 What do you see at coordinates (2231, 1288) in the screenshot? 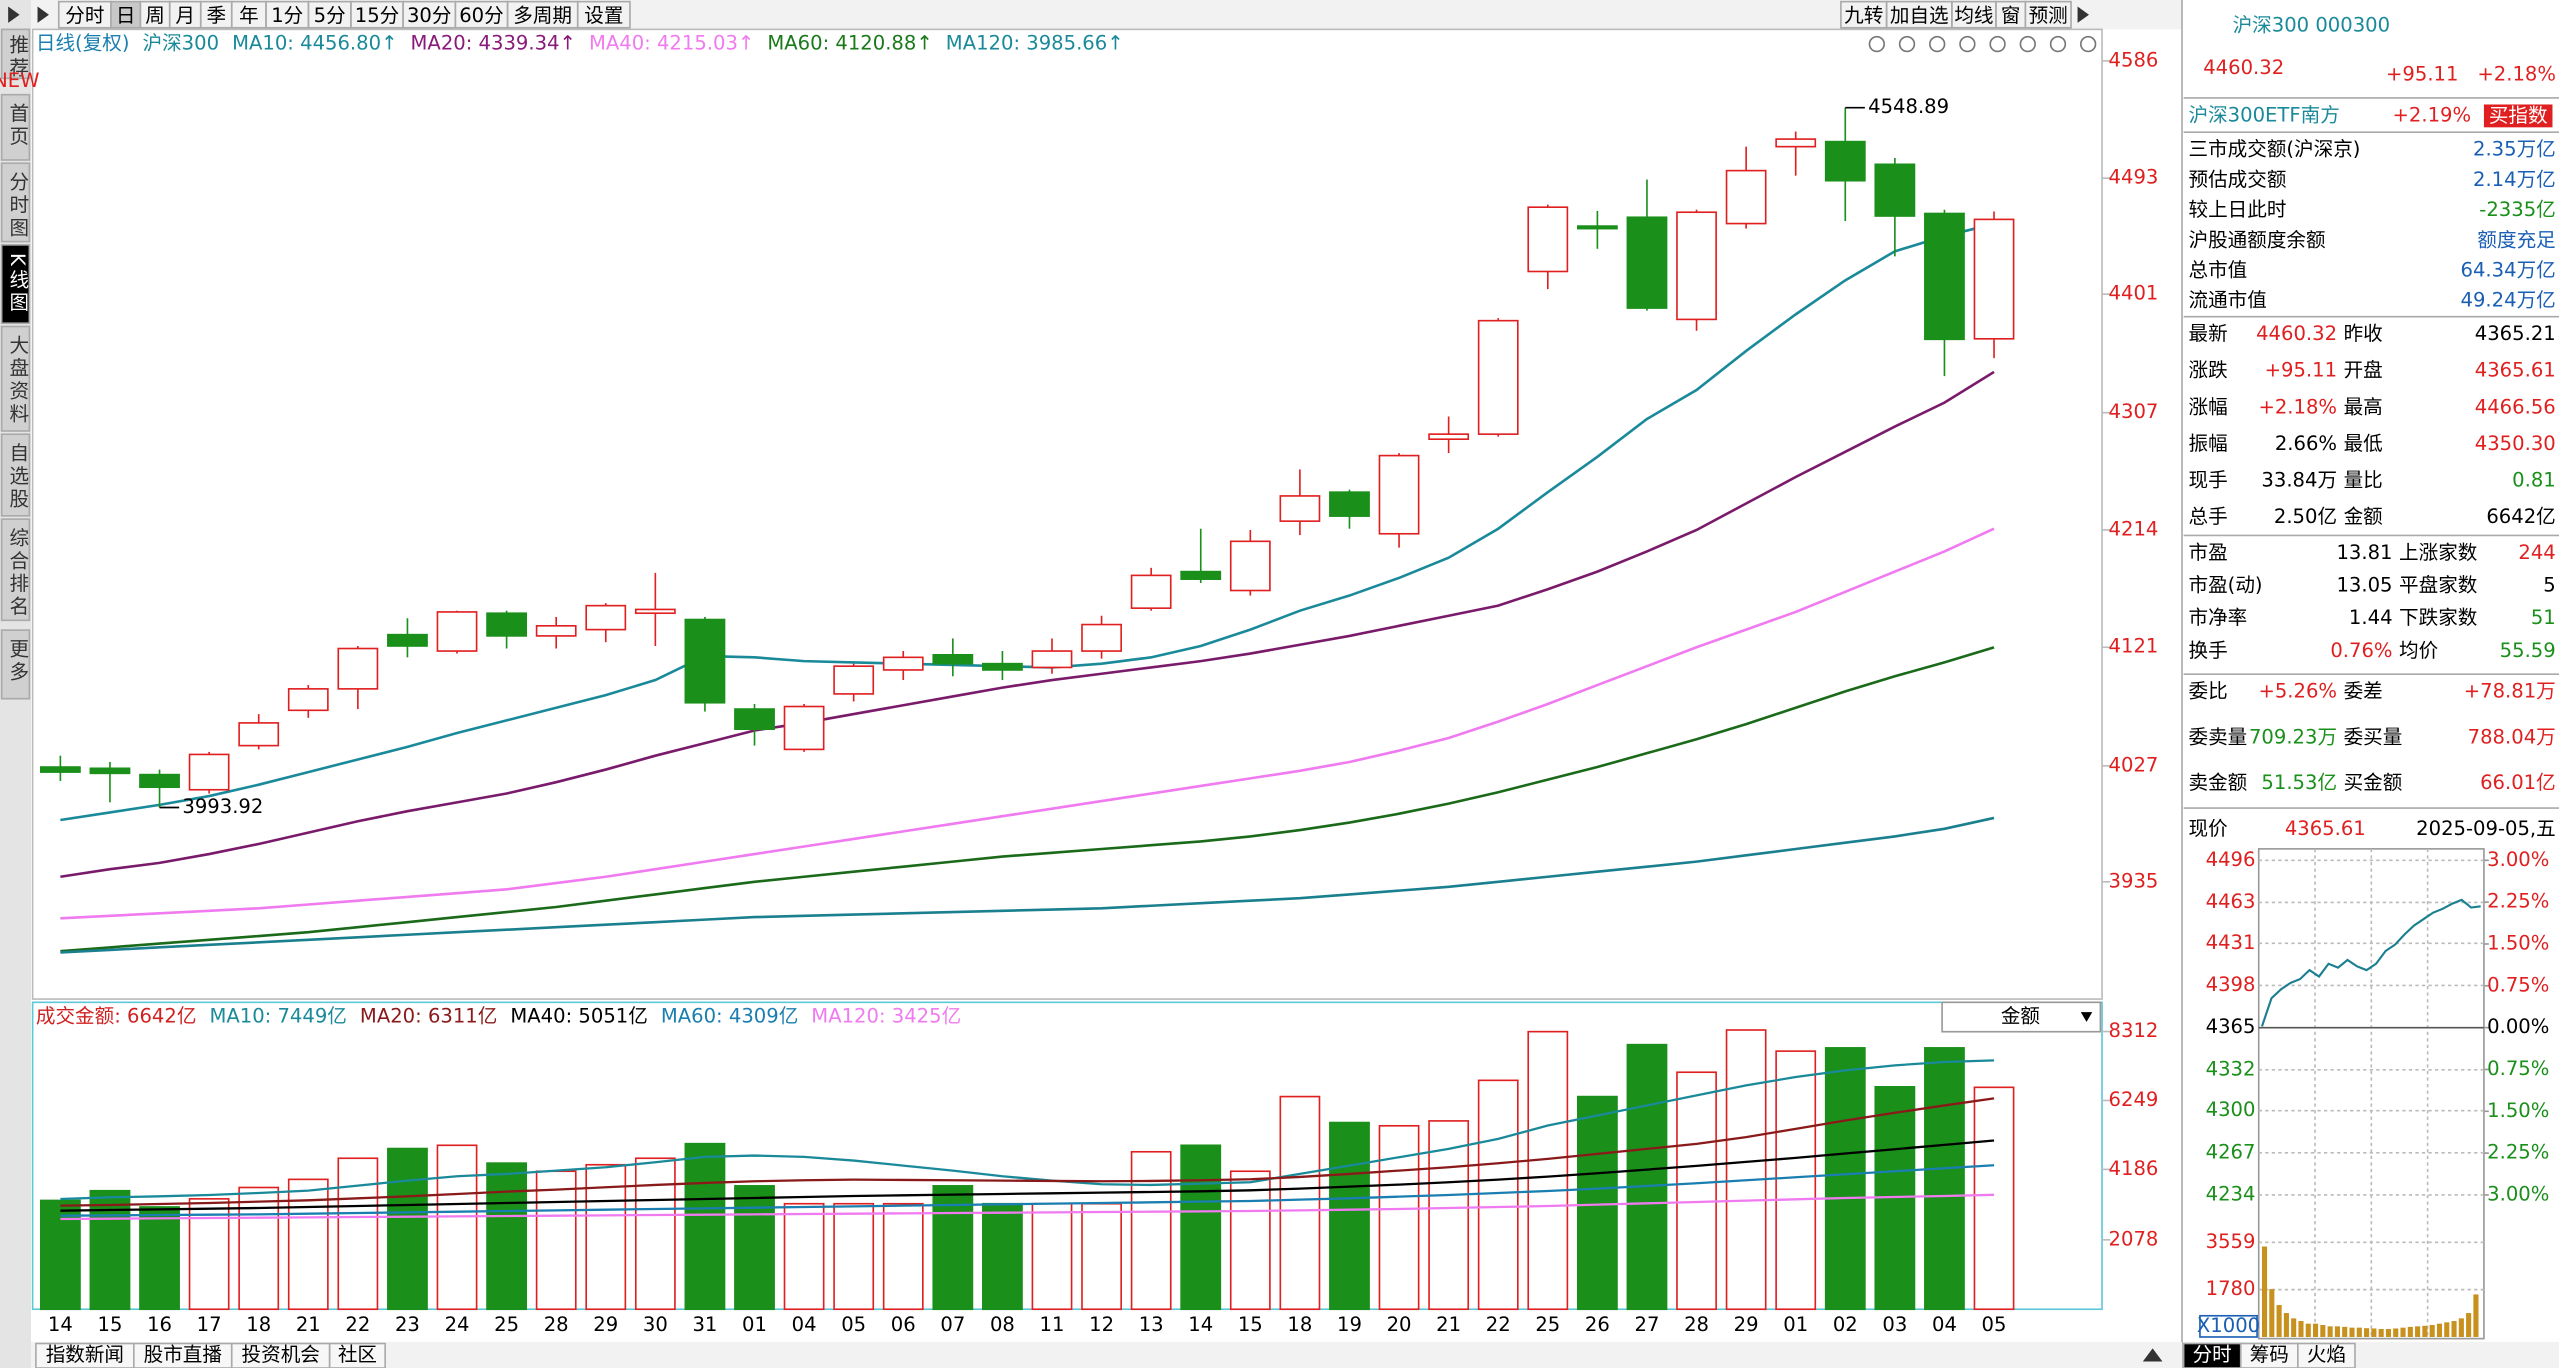
I see `intraday-volume-label: 1780` at bounding box center [2231, 1288].